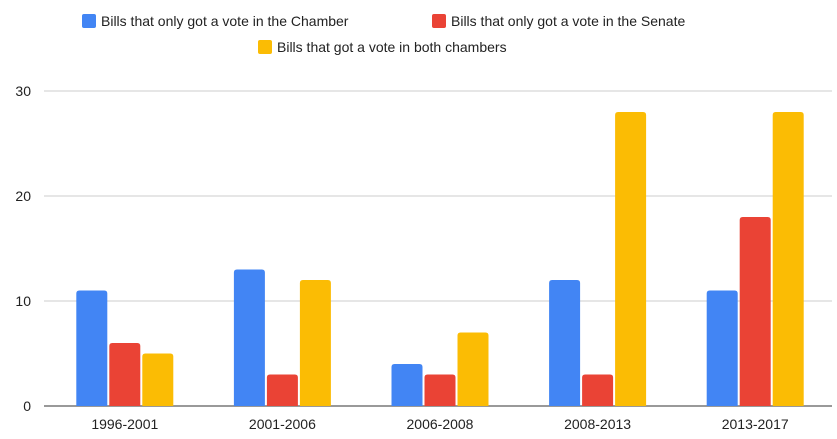 The height and width of the screenshot is (439, 837). What do you see at coordinates (722, 348) in the screenshot?
I see `bar-chamber-2013-2017` at bounding box center [722, 348].